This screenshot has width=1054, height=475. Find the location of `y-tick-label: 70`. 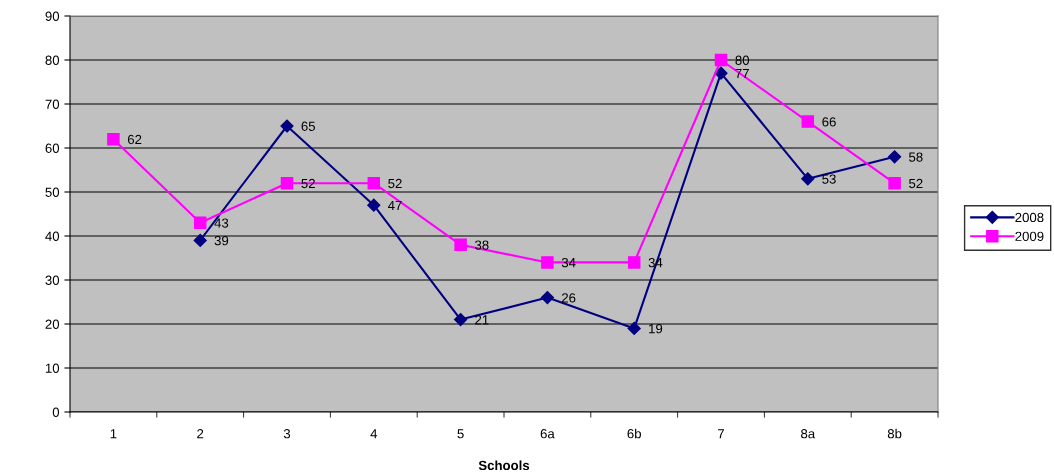

y-tick-label: 70 is located at coordinates (52, 104).